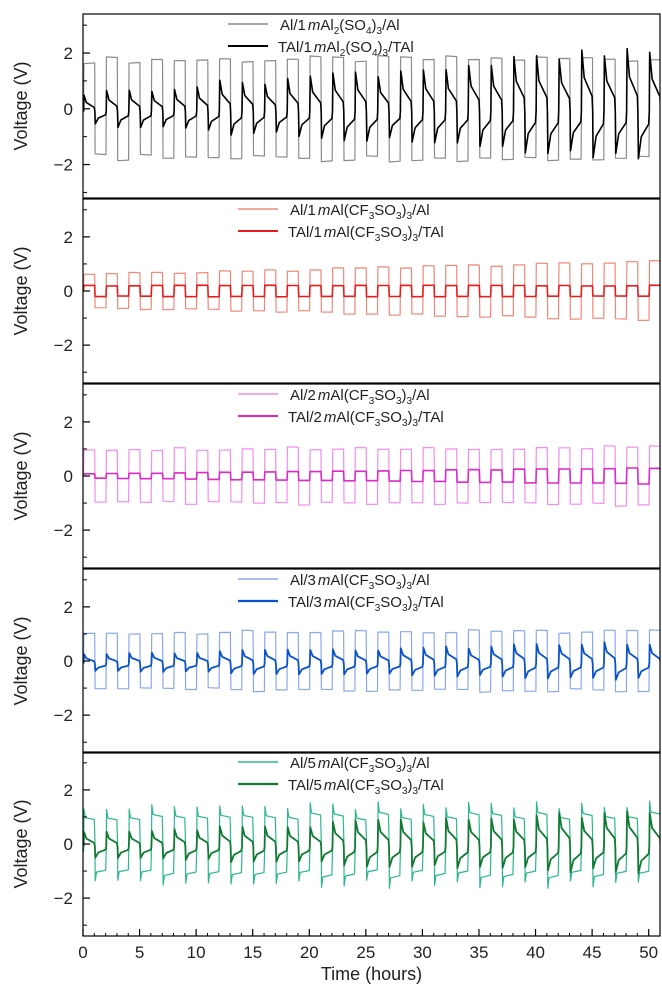  Describe the element at coordinates (340, 27) in the screenshot. I see `legend-entry: Al/1 mAl2(SO4)3/Al` at that location.